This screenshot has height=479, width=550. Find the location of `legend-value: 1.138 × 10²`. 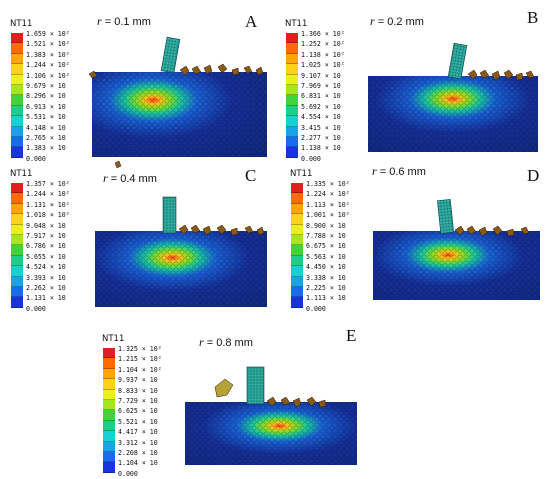

legend-value: 1.138 × 10² is located at coordinates (323, 54).